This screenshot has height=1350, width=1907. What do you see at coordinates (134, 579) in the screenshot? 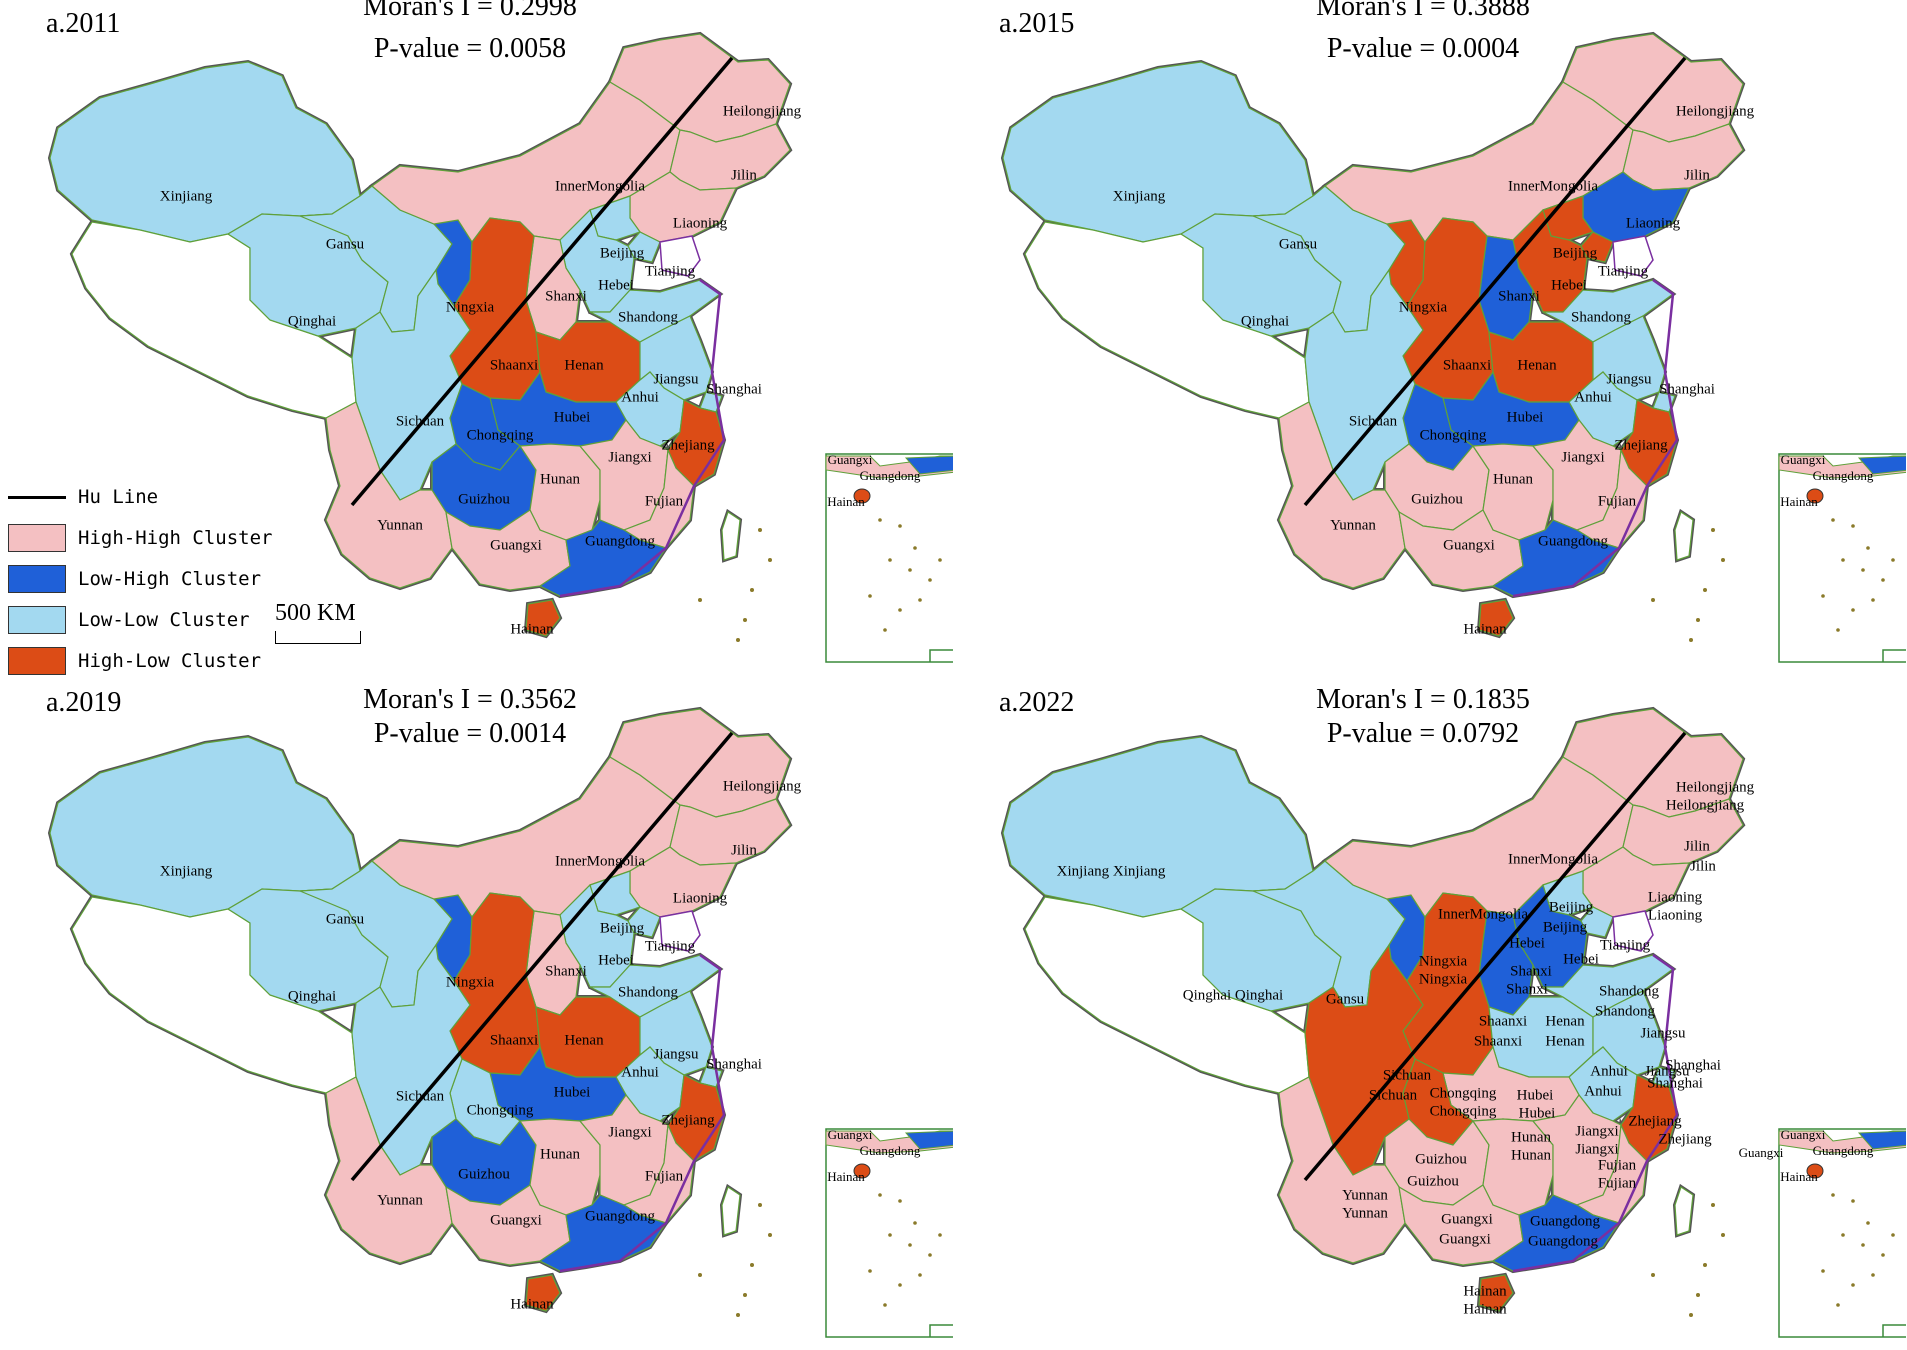
I see `legend-item: Low-High Cluster` at bounding box center [134, 579].